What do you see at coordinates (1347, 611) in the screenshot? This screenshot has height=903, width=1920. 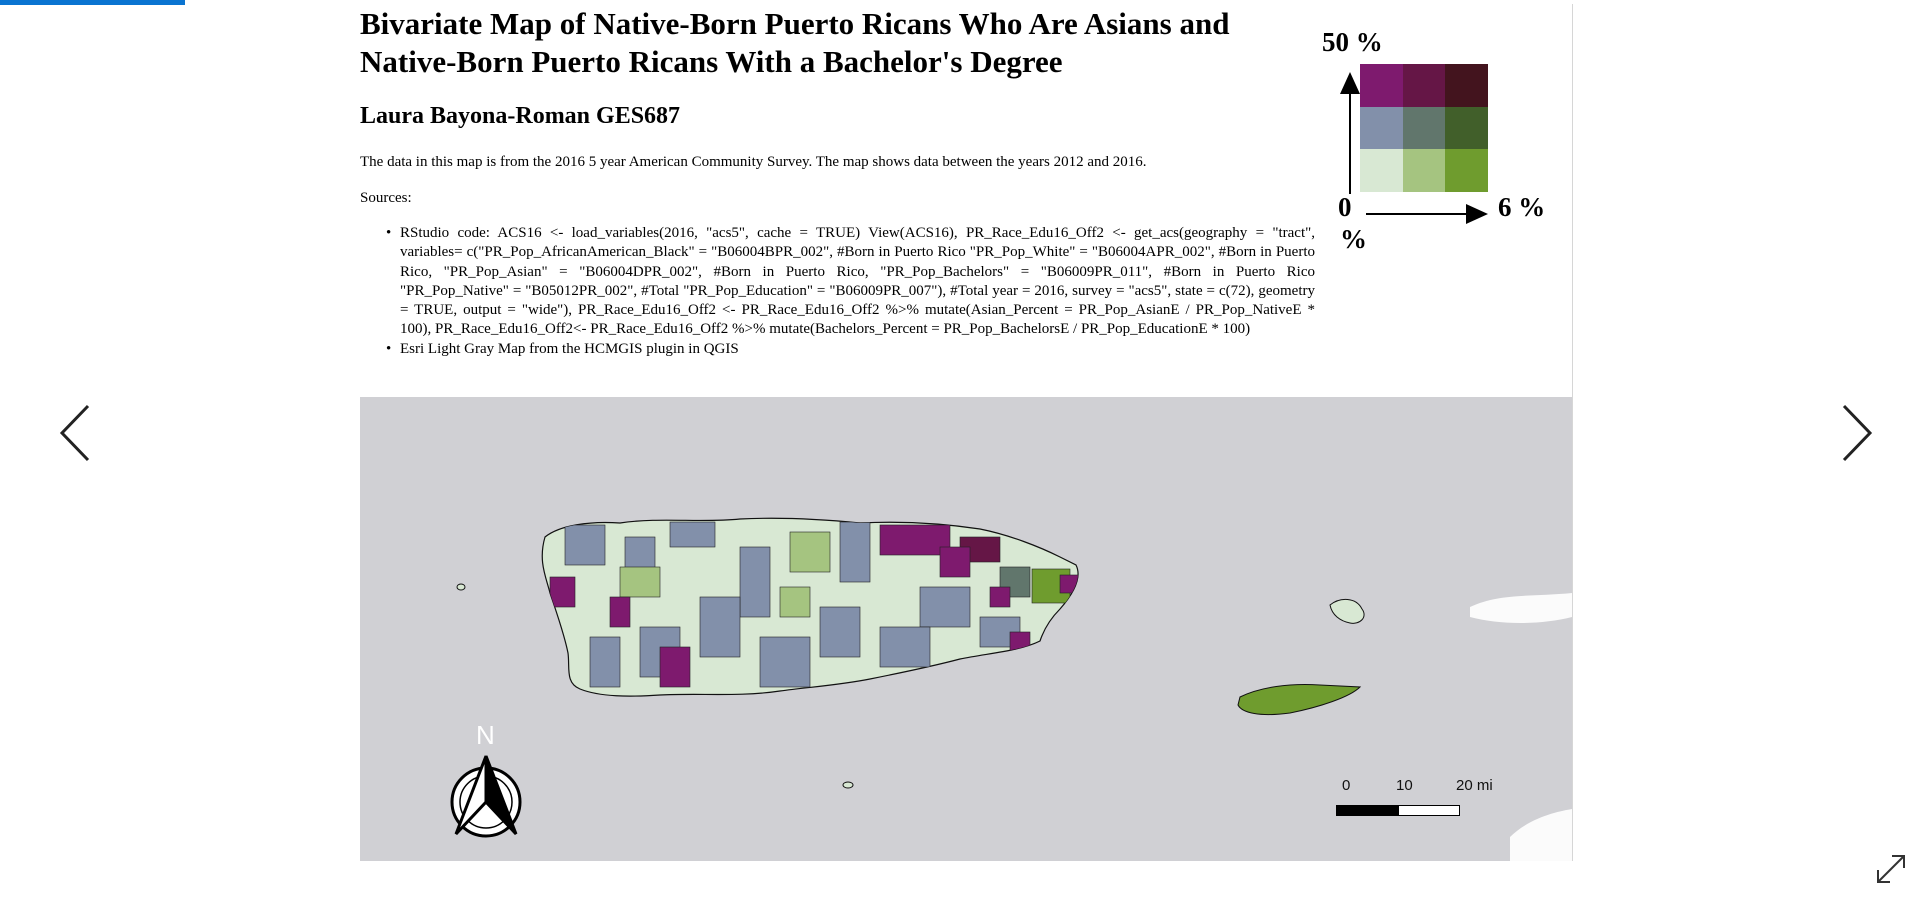 I see `island-culebra` at bounding box center [1347, 611].